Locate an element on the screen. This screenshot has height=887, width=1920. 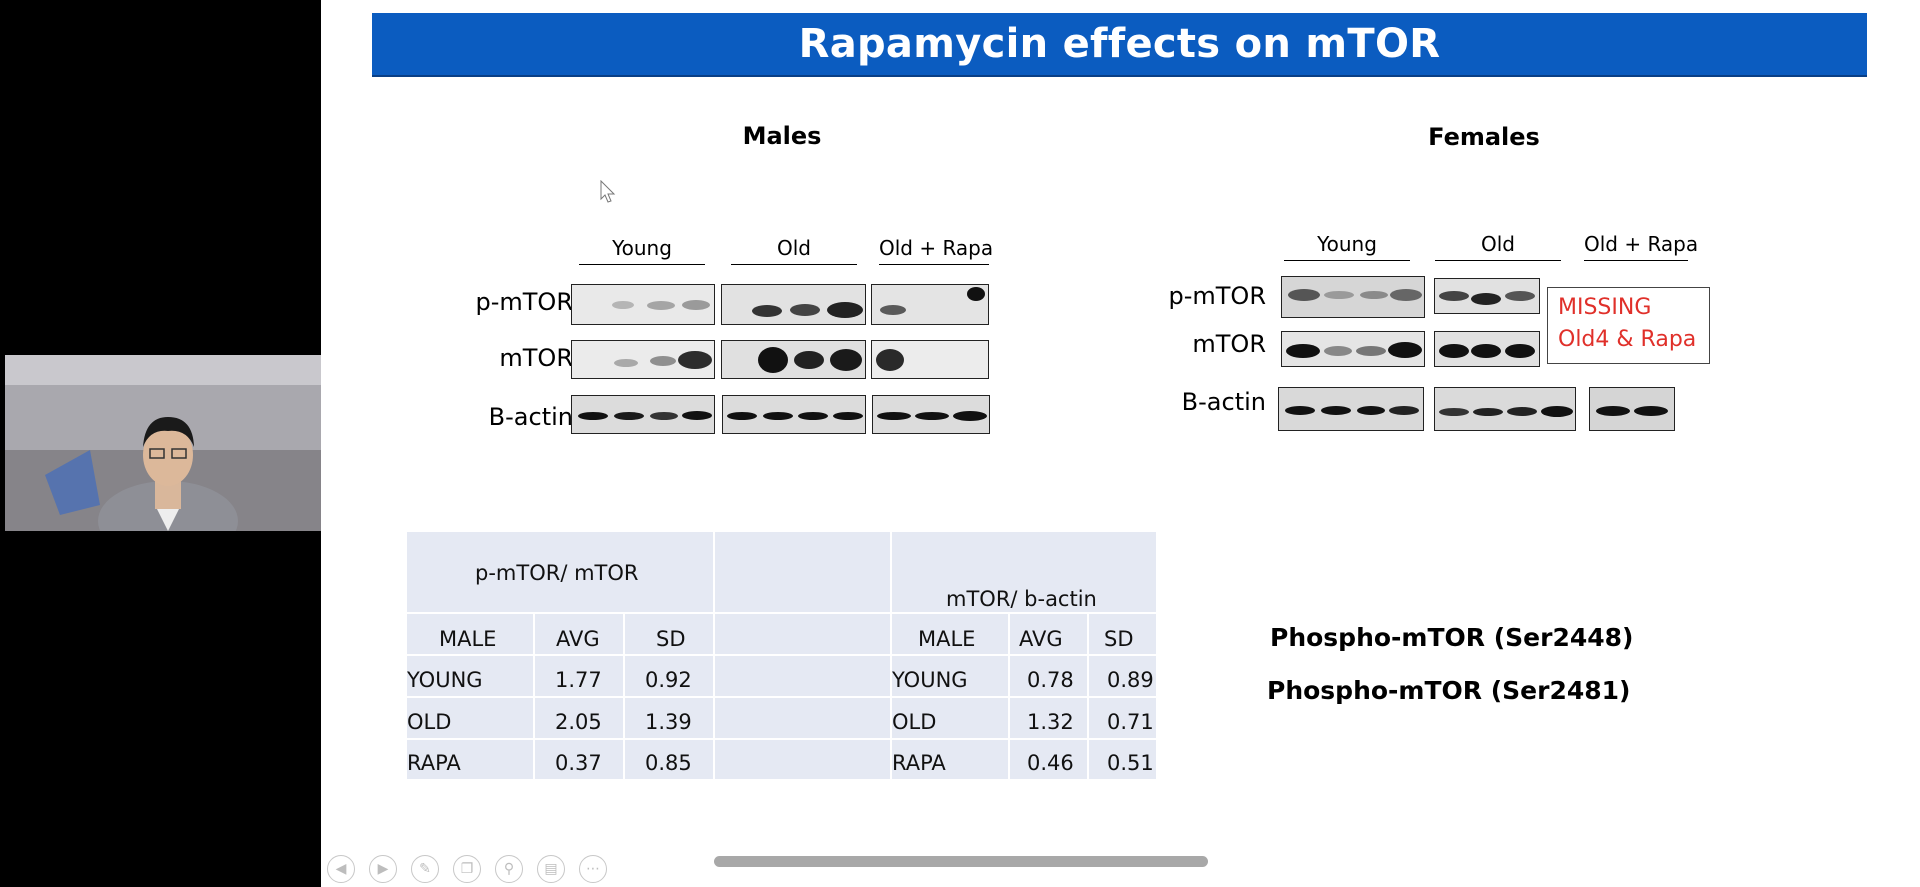
left-row-rapa-sd: 0.85 is located at coordinates (668, 763).